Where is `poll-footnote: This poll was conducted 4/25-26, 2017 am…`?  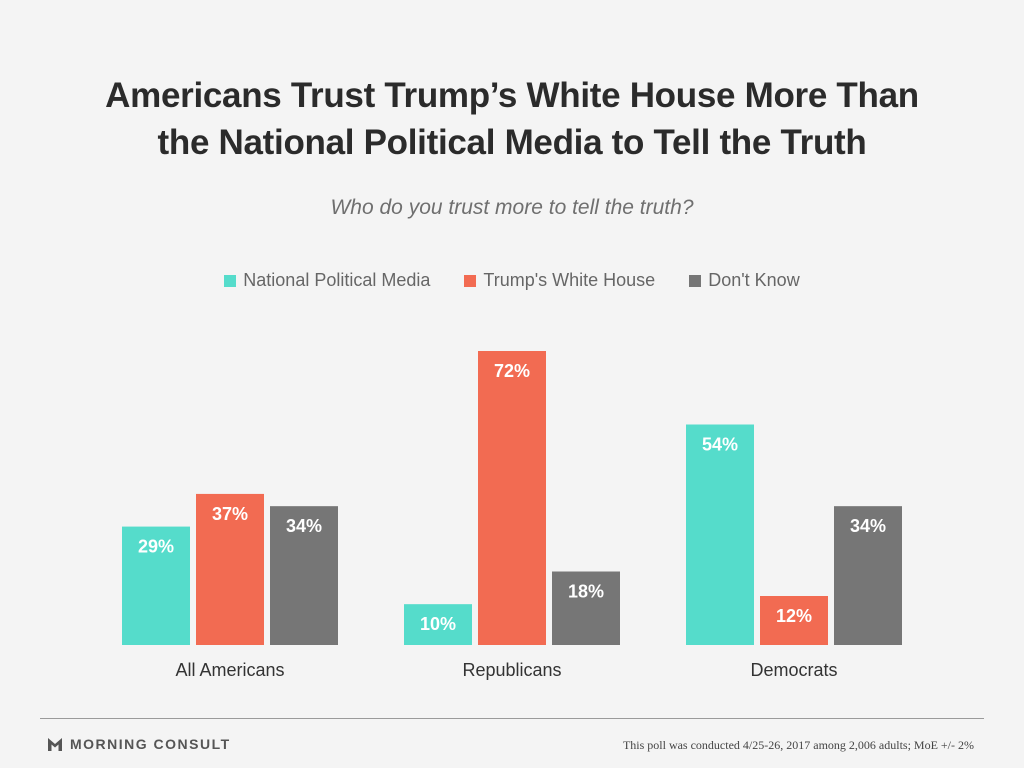 poll-footnote: This poll was conducted 4/25-26, 2017 am… is located at coordinates (798, 745).